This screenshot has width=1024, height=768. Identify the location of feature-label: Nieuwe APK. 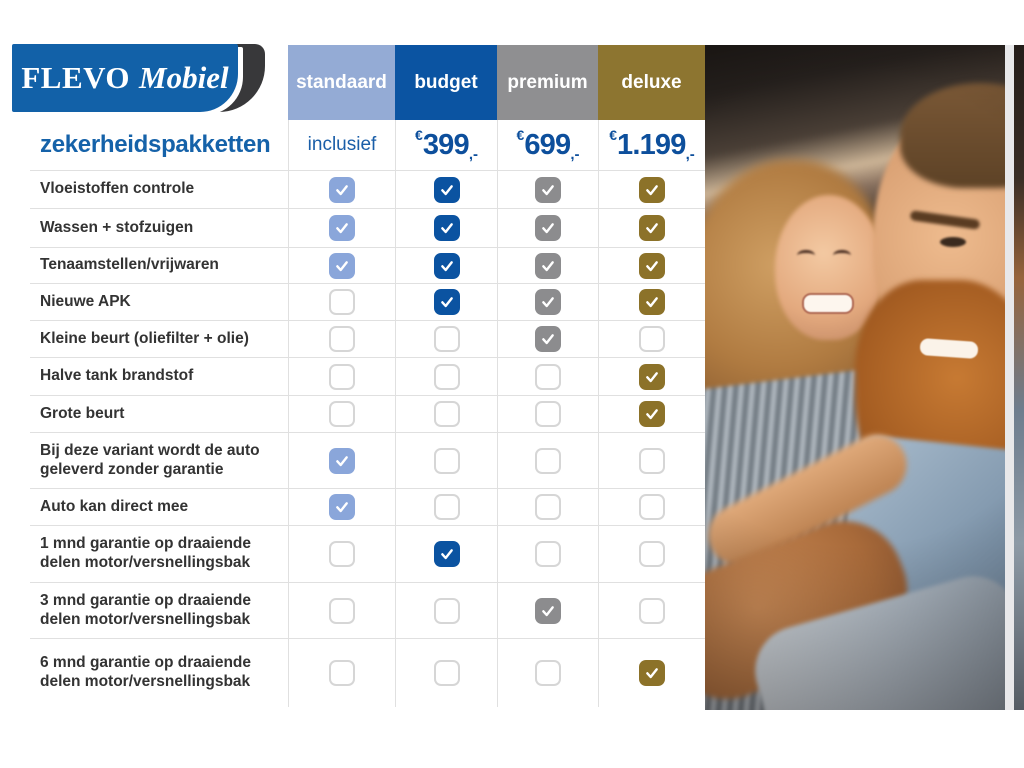
(159, 301).